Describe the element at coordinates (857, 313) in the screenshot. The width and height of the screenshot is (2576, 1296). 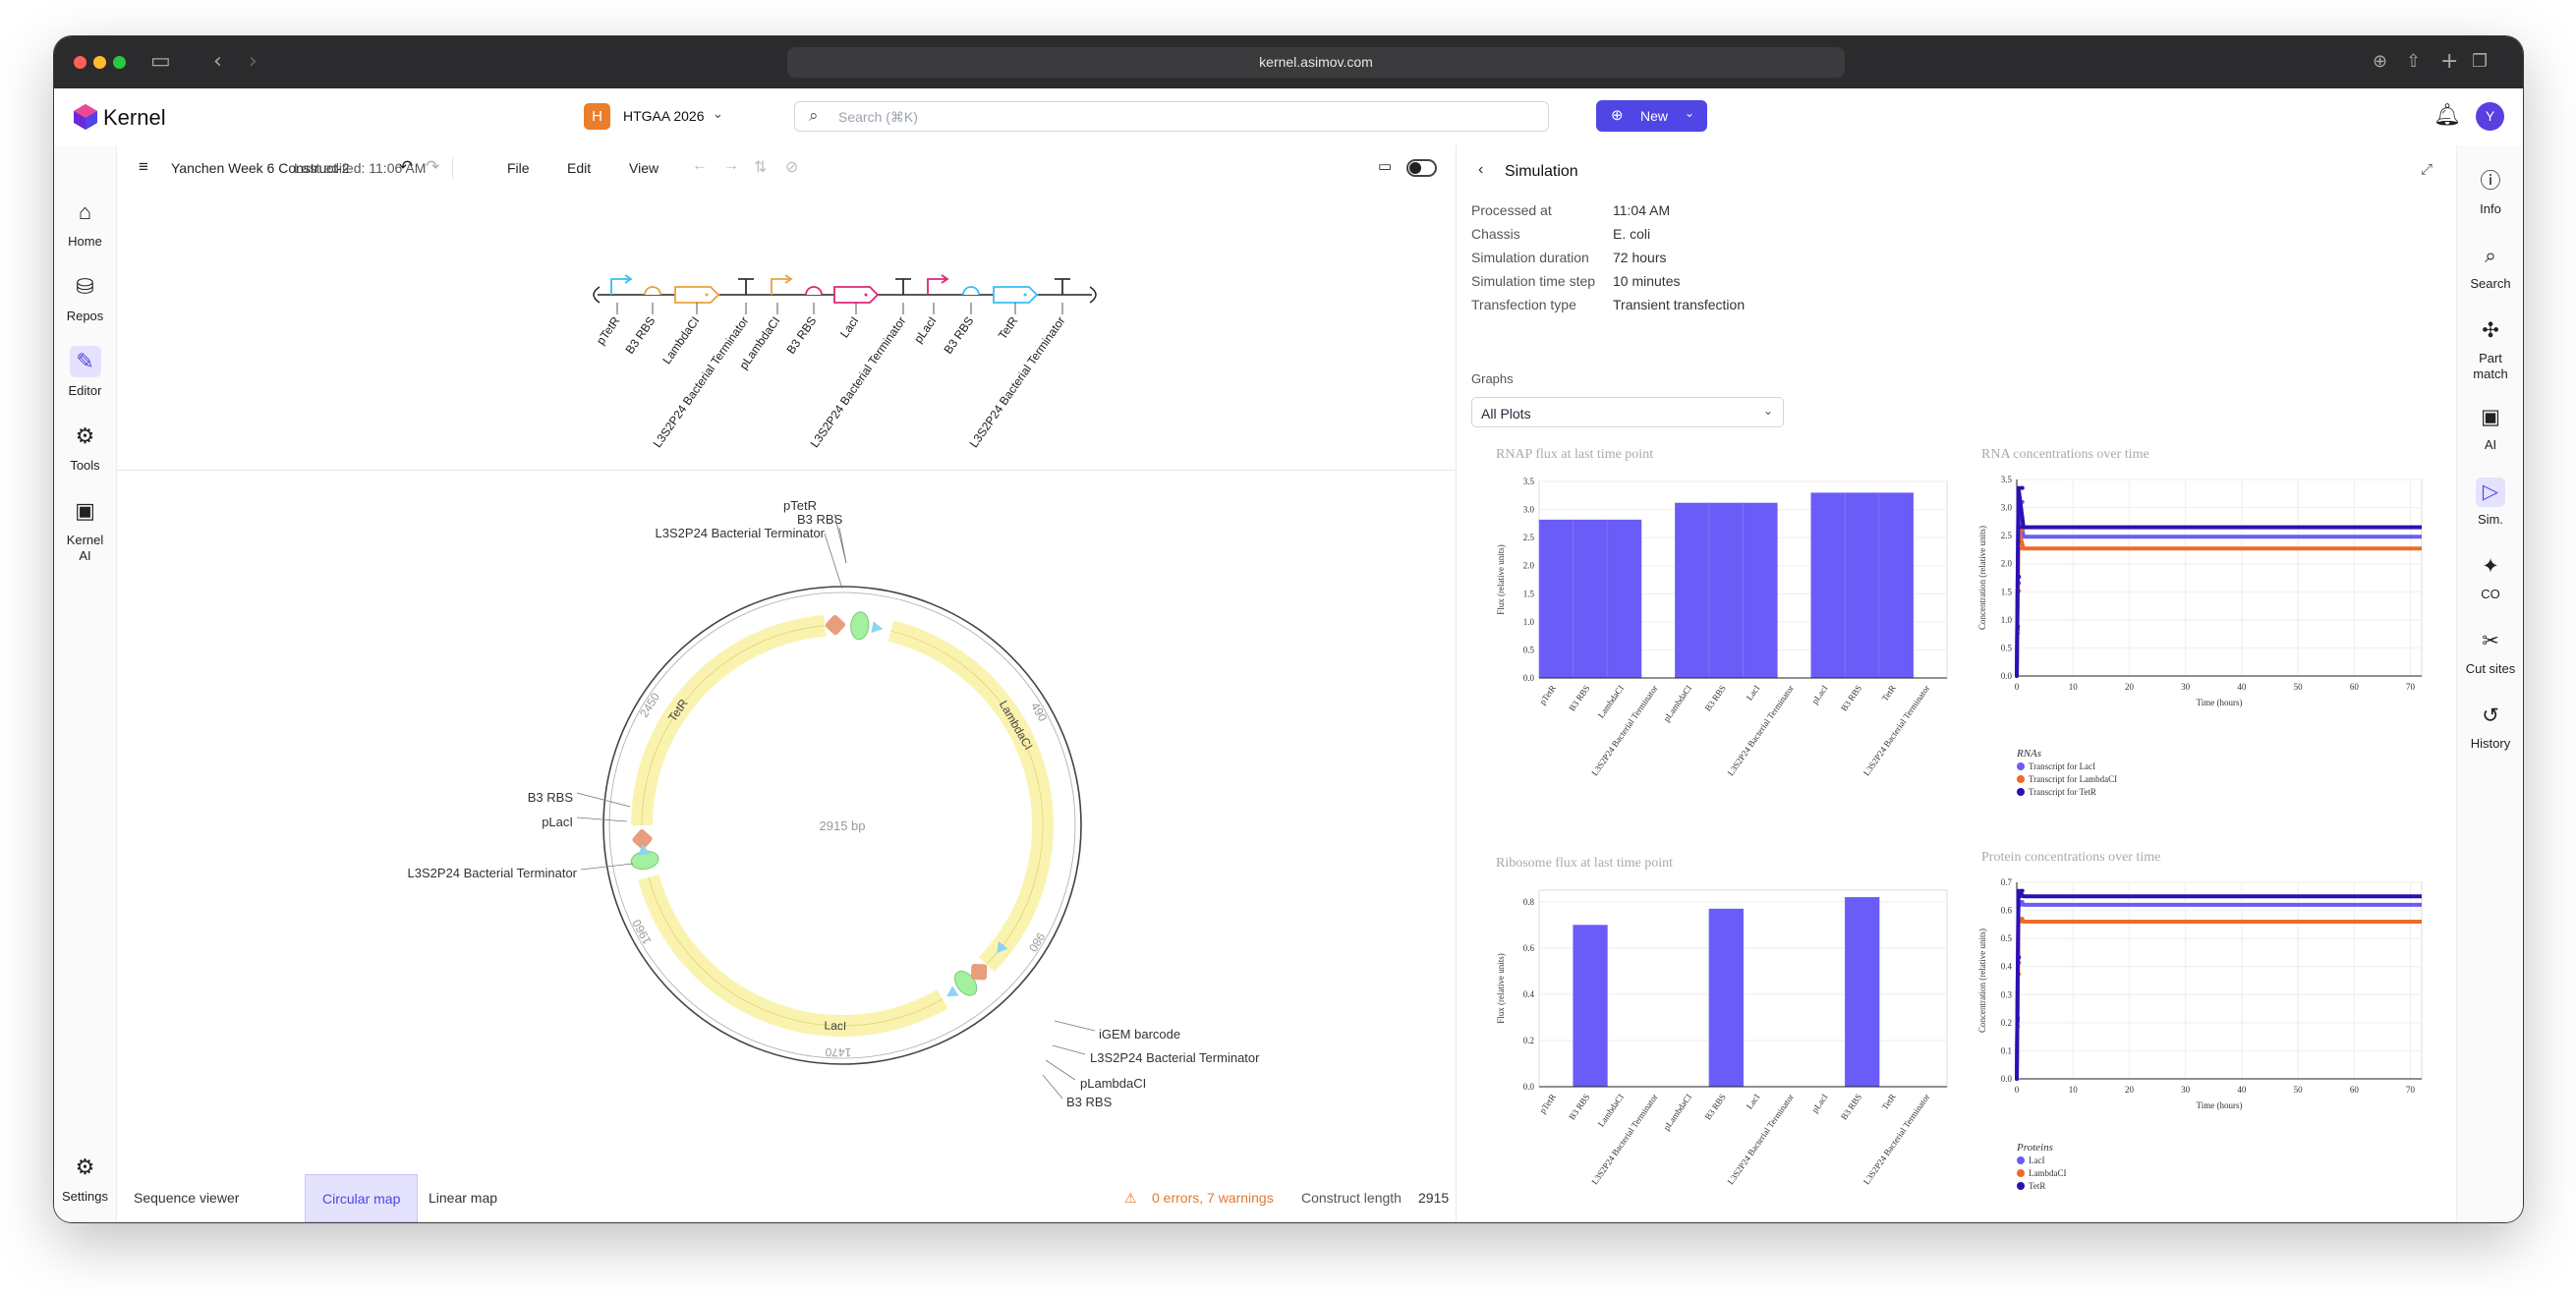
I see `part-cds: LacI` at that location.